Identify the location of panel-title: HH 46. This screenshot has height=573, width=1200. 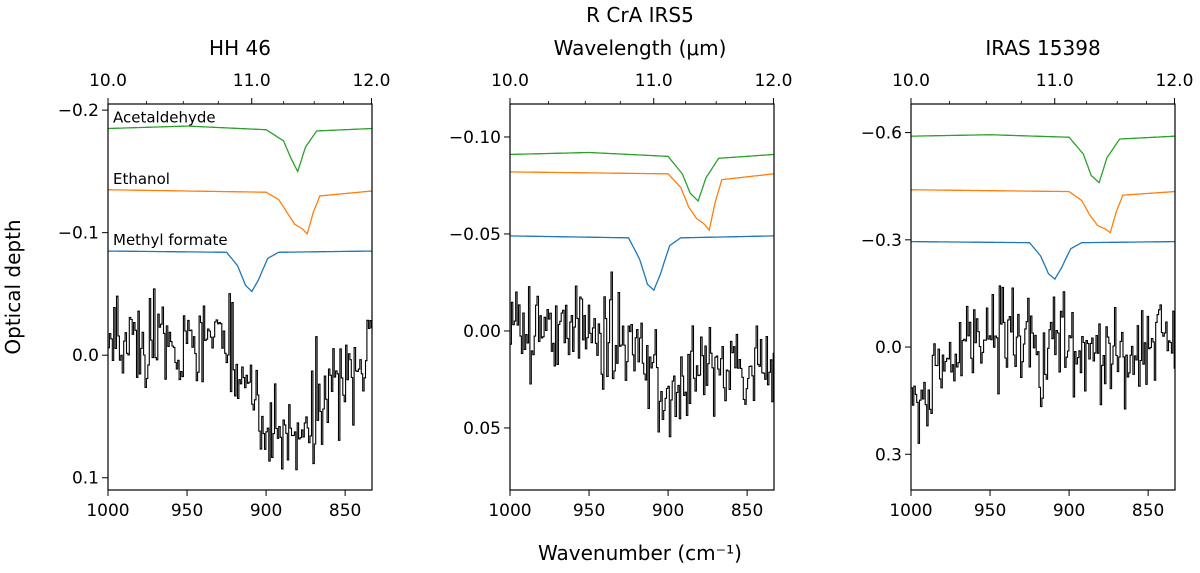
(240, 48).